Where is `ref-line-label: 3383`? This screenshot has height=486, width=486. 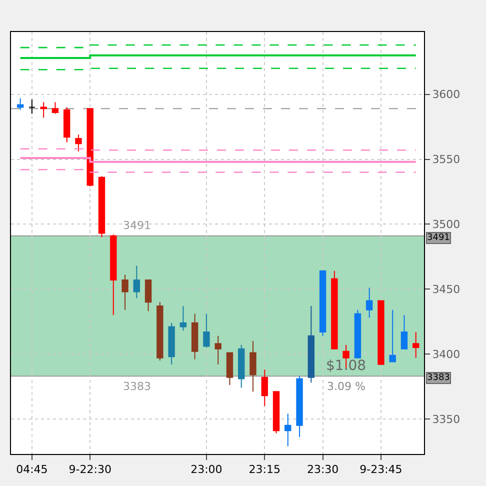
ref-line-label: 3383 is located at coordinates (438, 378).